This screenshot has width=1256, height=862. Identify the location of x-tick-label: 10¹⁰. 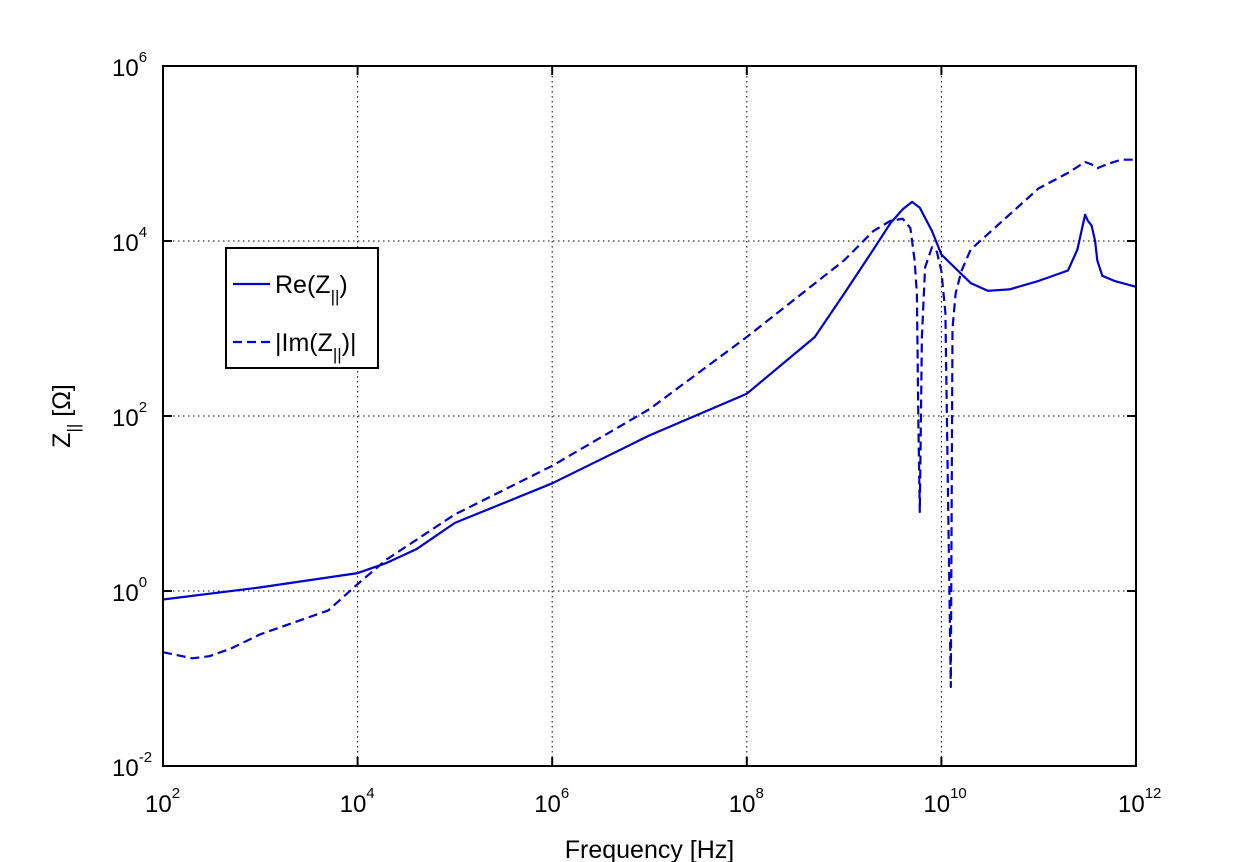
(944, 801).